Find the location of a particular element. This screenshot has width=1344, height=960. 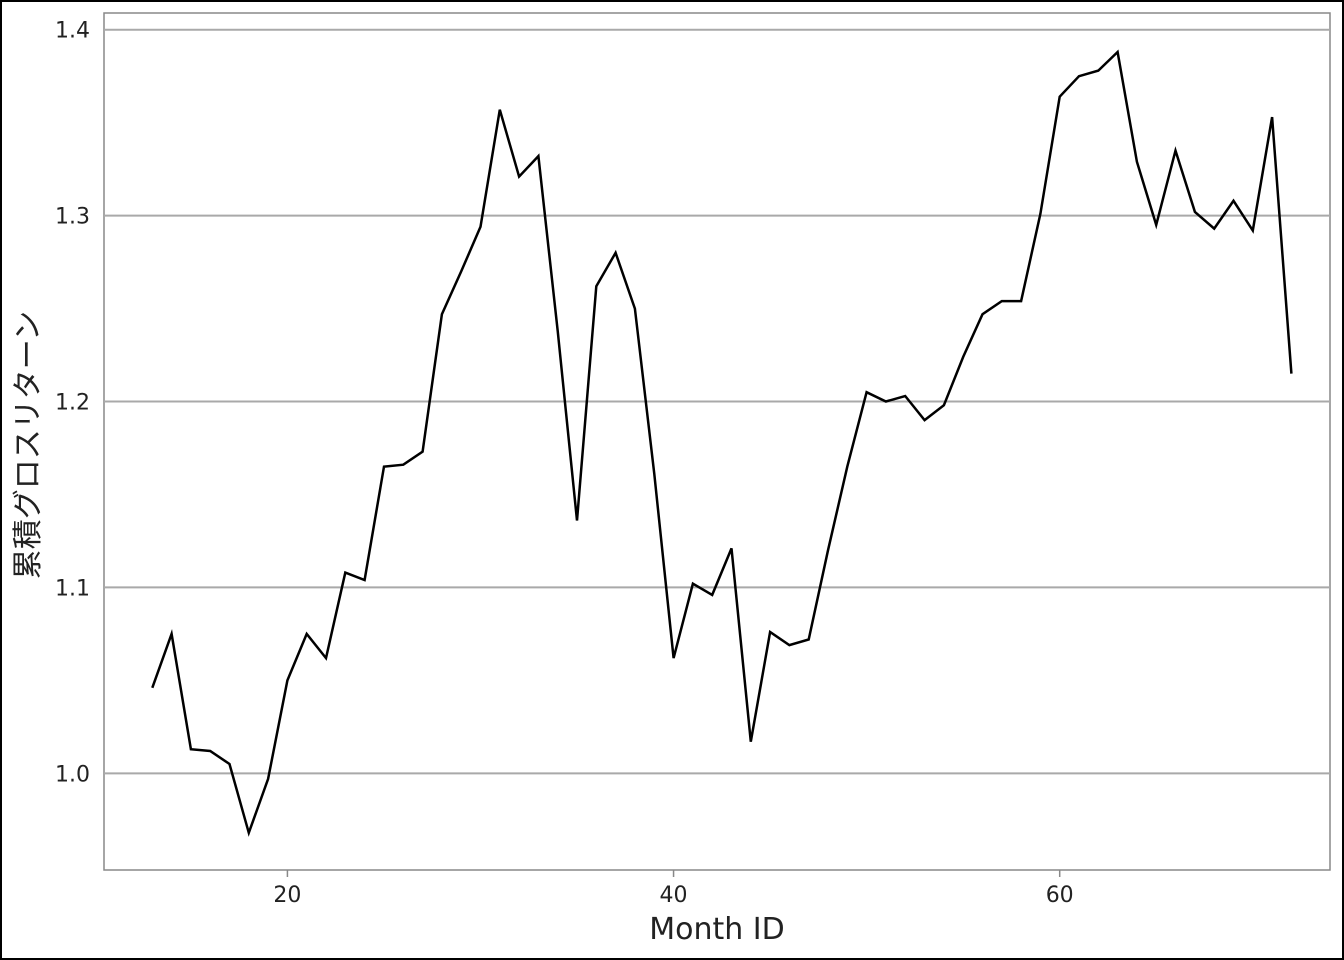

x-axis-ticks: 20 40 60 is located at coordinates (673, 889).